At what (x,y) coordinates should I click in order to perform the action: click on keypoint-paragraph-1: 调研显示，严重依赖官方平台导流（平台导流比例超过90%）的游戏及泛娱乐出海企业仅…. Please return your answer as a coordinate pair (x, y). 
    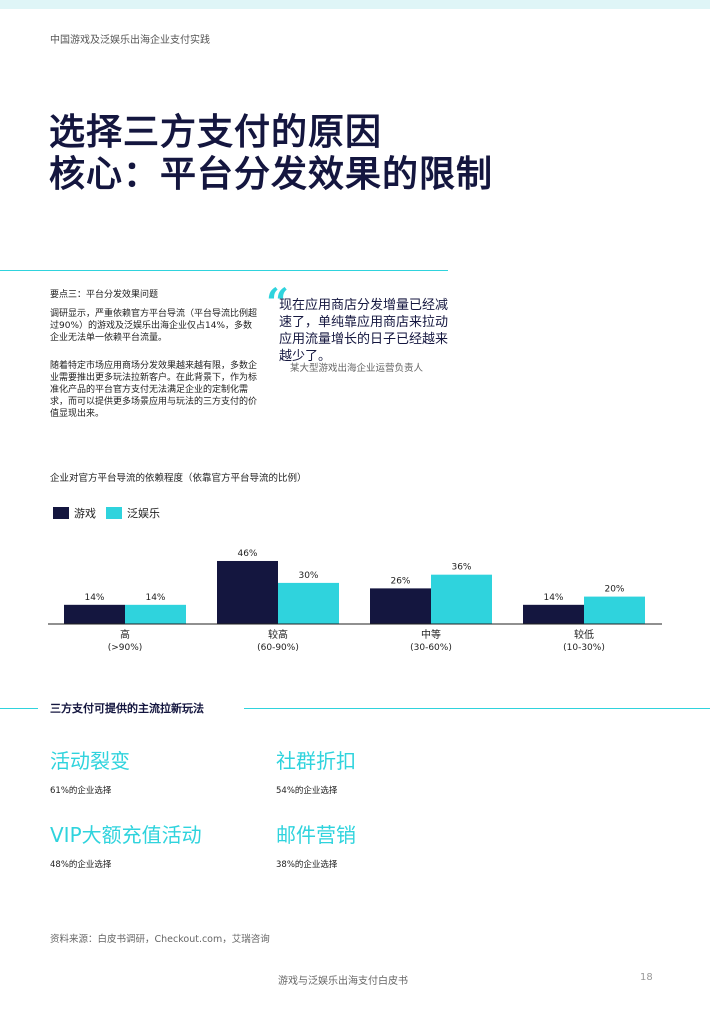
    Looking at the image, I should click on (154, 326).